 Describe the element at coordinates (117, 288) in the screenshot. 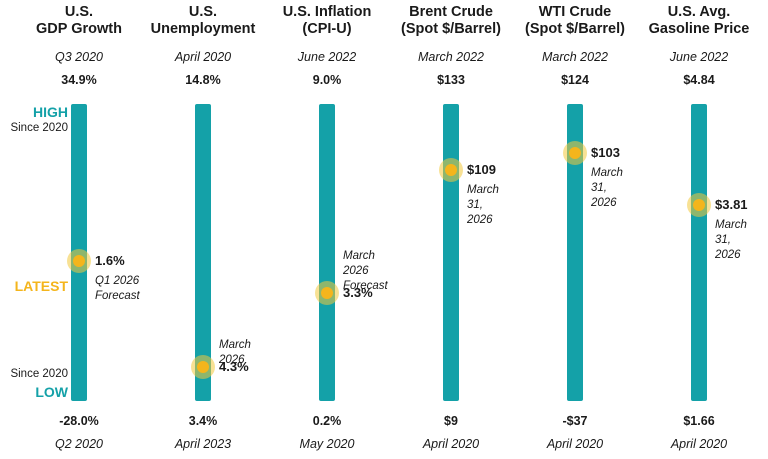

I see `latest-note: Q1 2026 Forecast` at that location.